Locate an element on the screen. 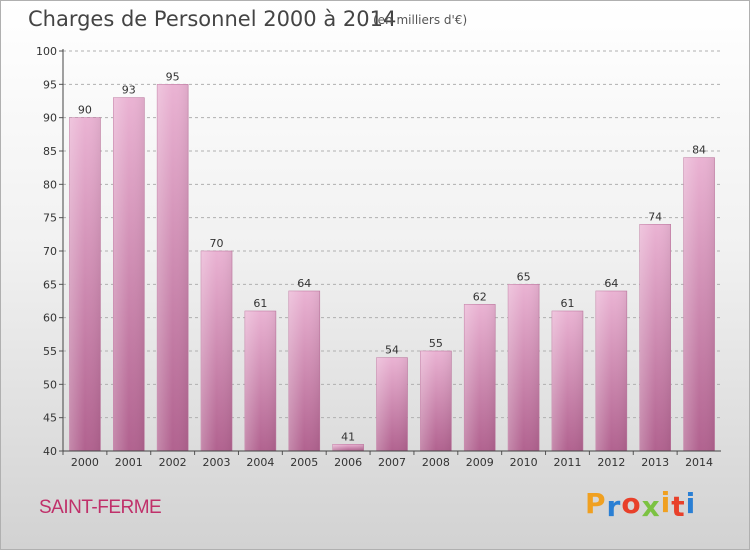 The width and height of the screenshot is (750, 550). y-tick-label: 65 is located at coordinates (50, 284).